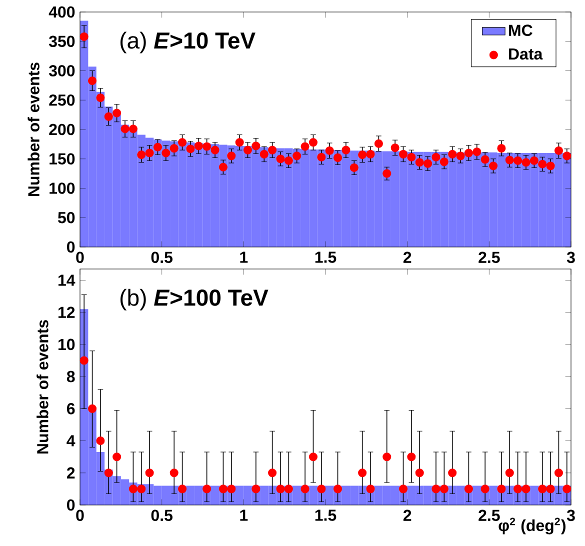 Image resolution: width=585 pixels, height=546 pixels. What do you see at coordinates (70, 472) in the screenshot?
I see `y-tick-label: 2` at bounding box center [70, 472].